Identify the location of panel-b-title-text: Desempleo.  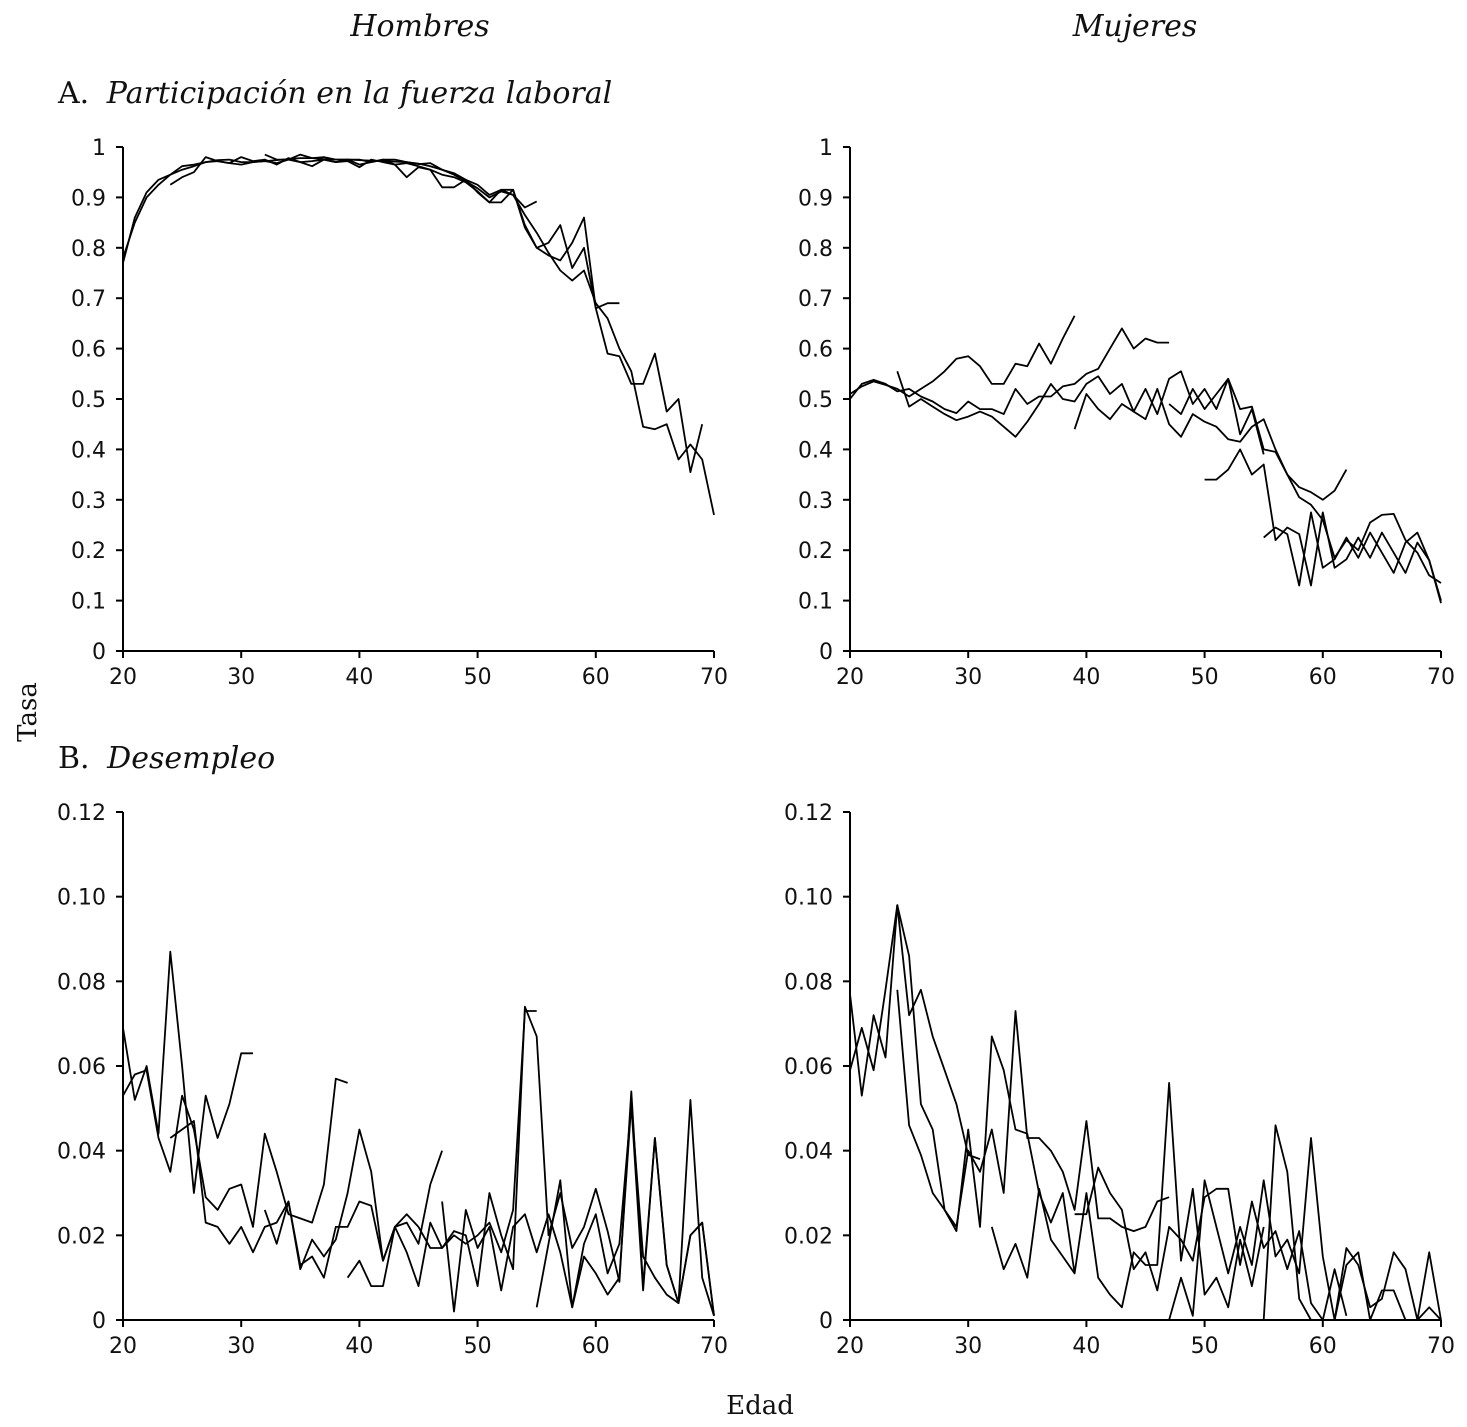
(190, 758).